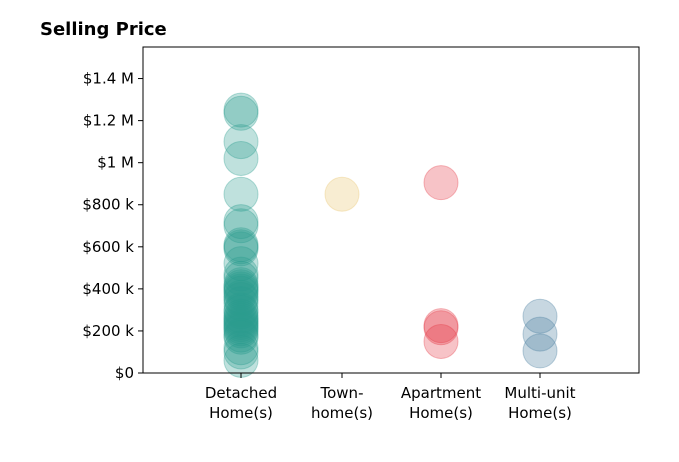 The height and width of the screenshot is (462, 679). I want to click on x-tick-label: Multi-unit, so click(539, 393).